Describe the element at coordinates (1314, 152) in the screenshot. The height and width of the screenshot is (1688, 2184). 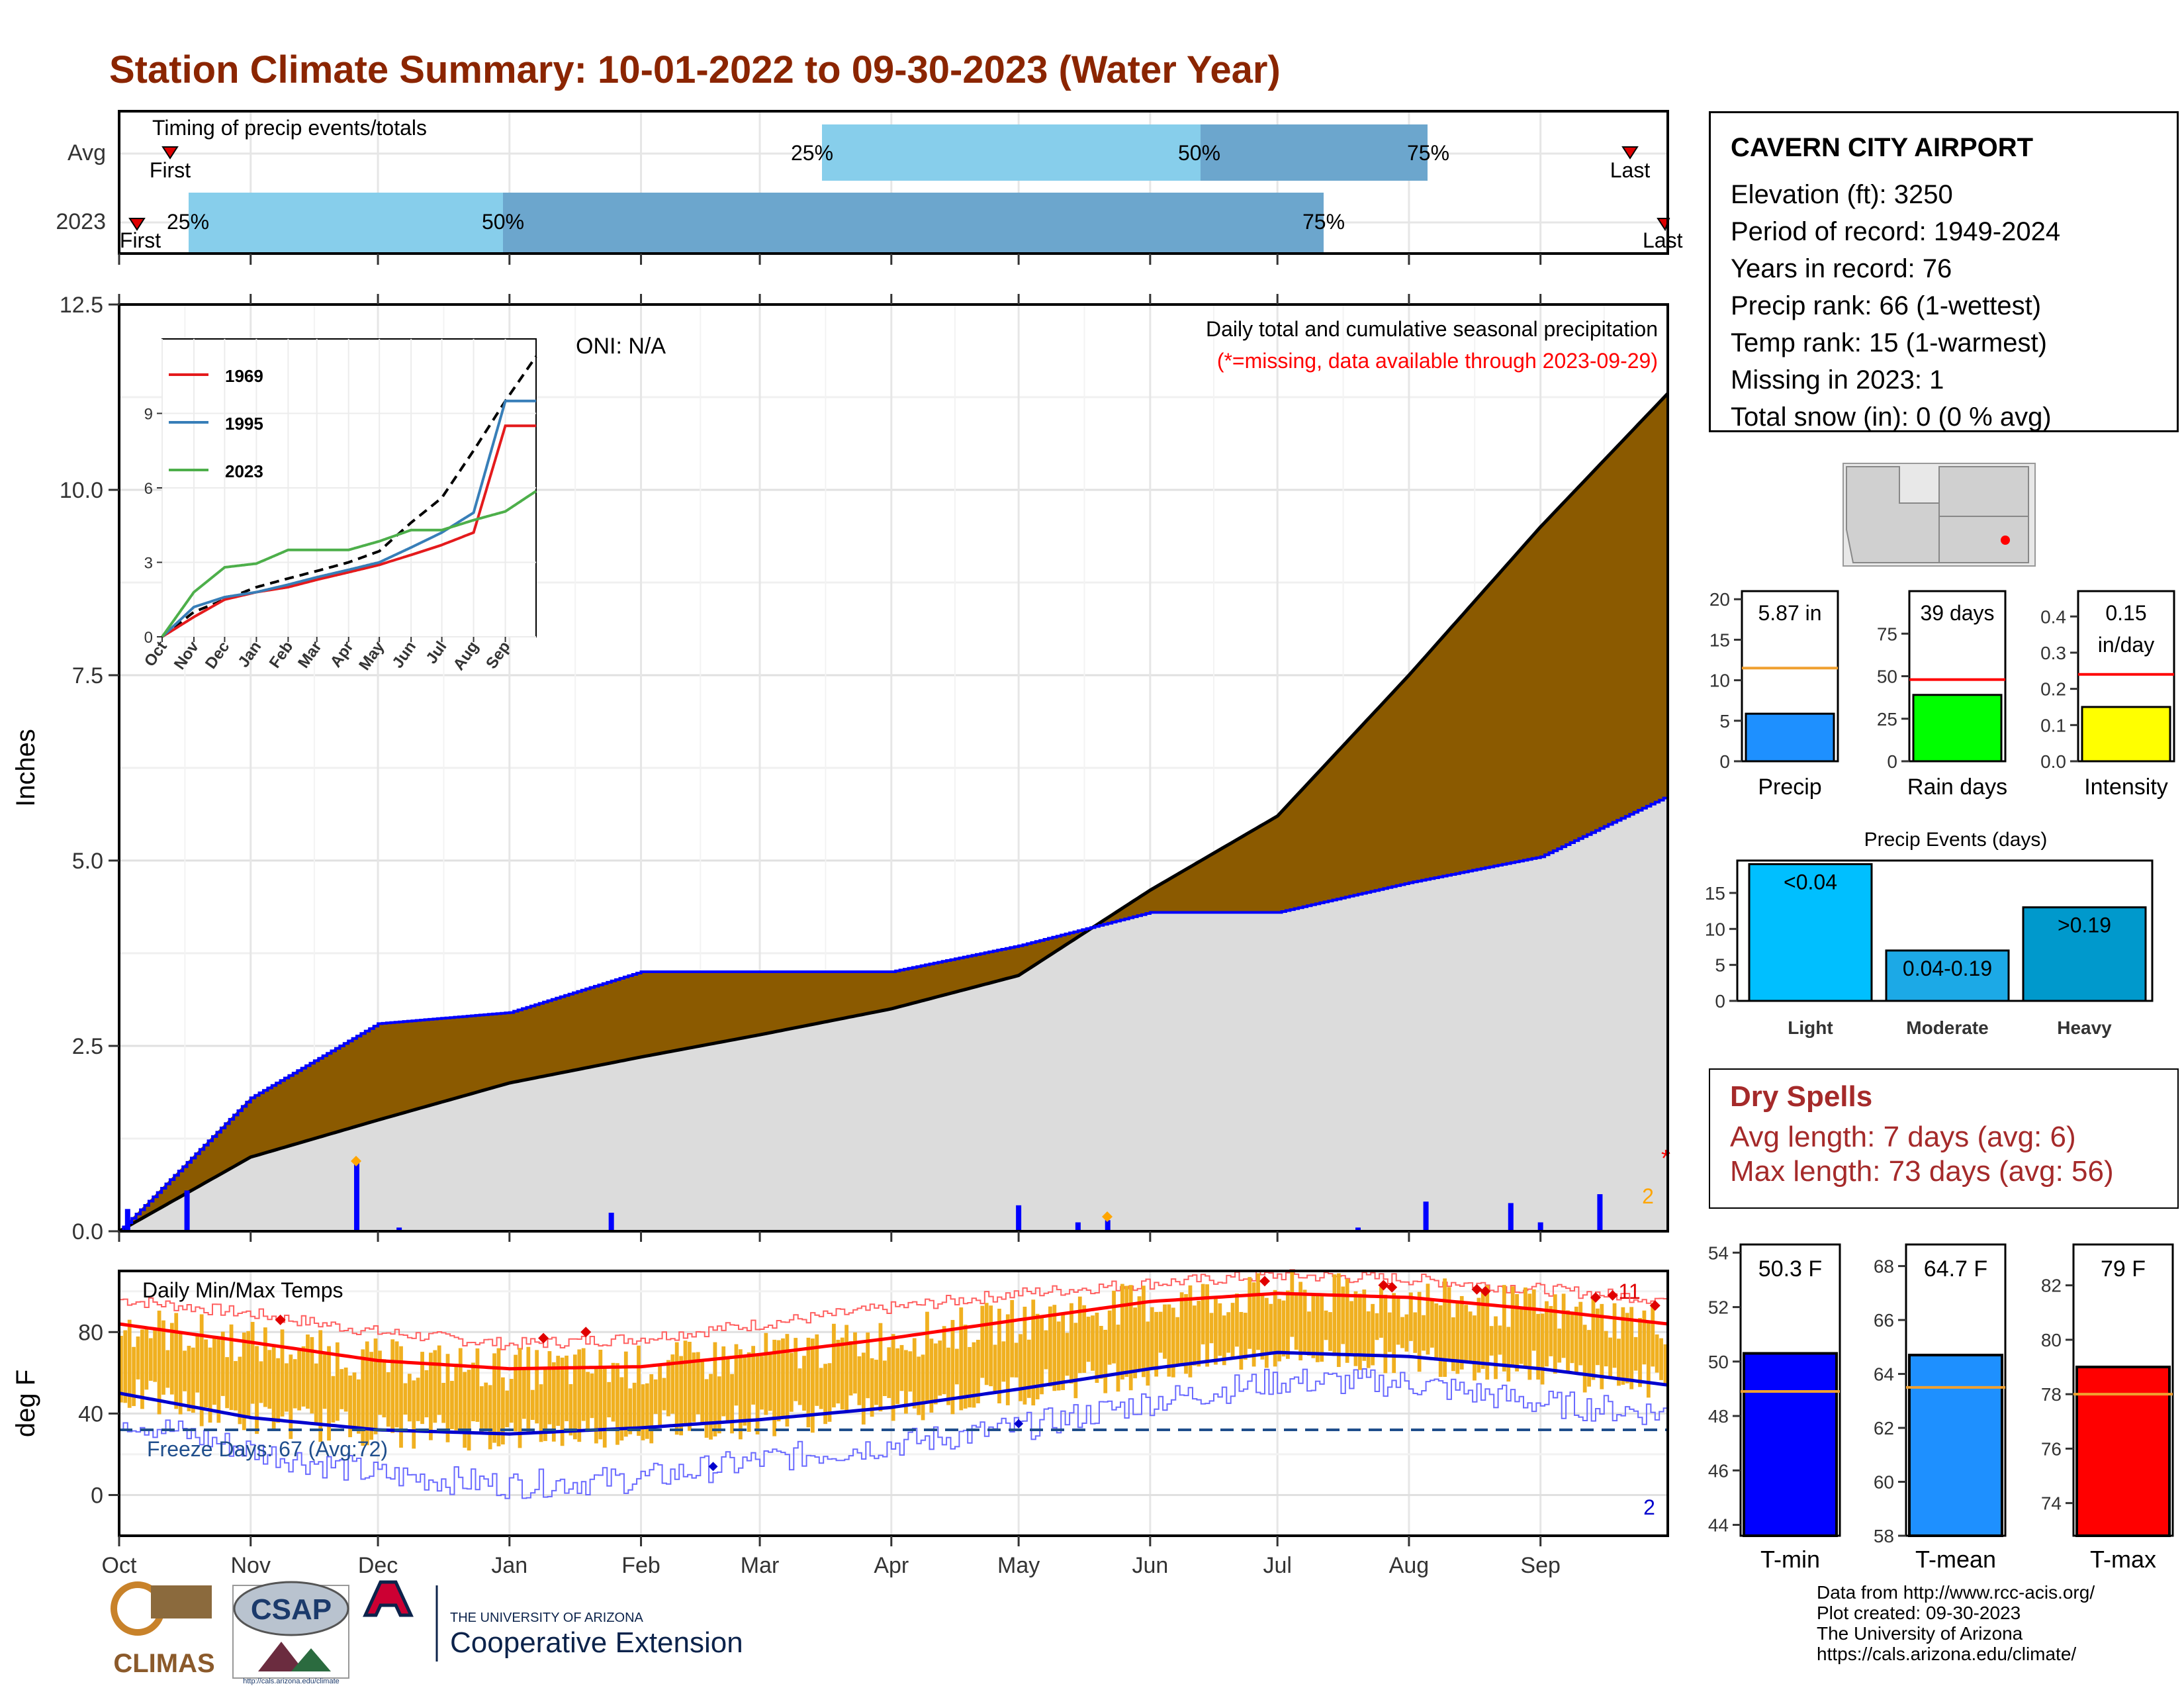
I see `timing-avg-bar-dark` at that location.